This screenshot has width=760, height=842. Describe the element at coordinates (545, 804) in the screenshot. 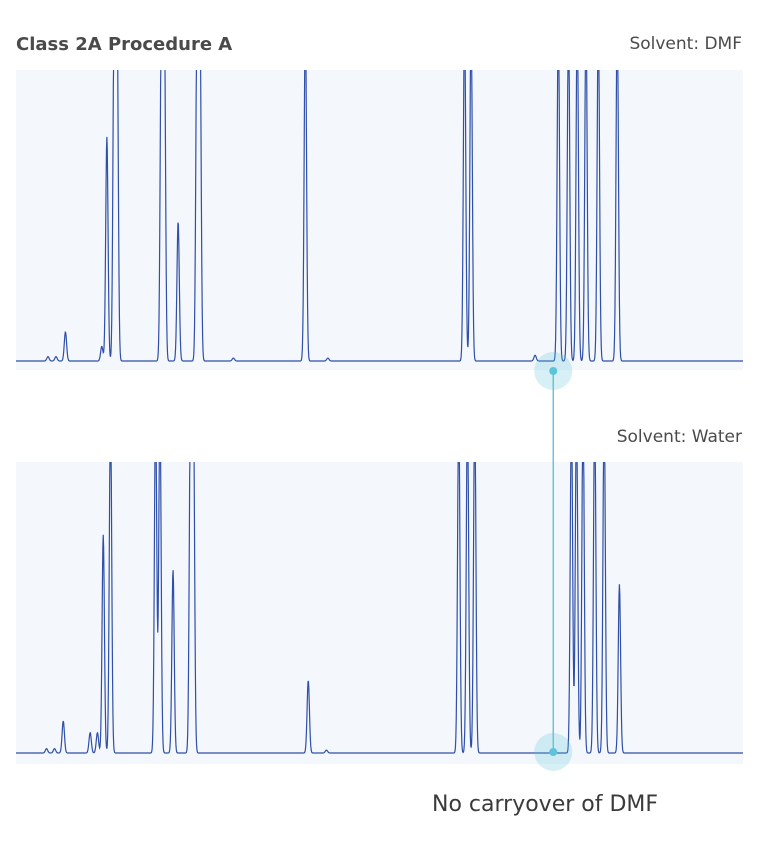

I see `carryover-note: No carryover of DMF` at that location.